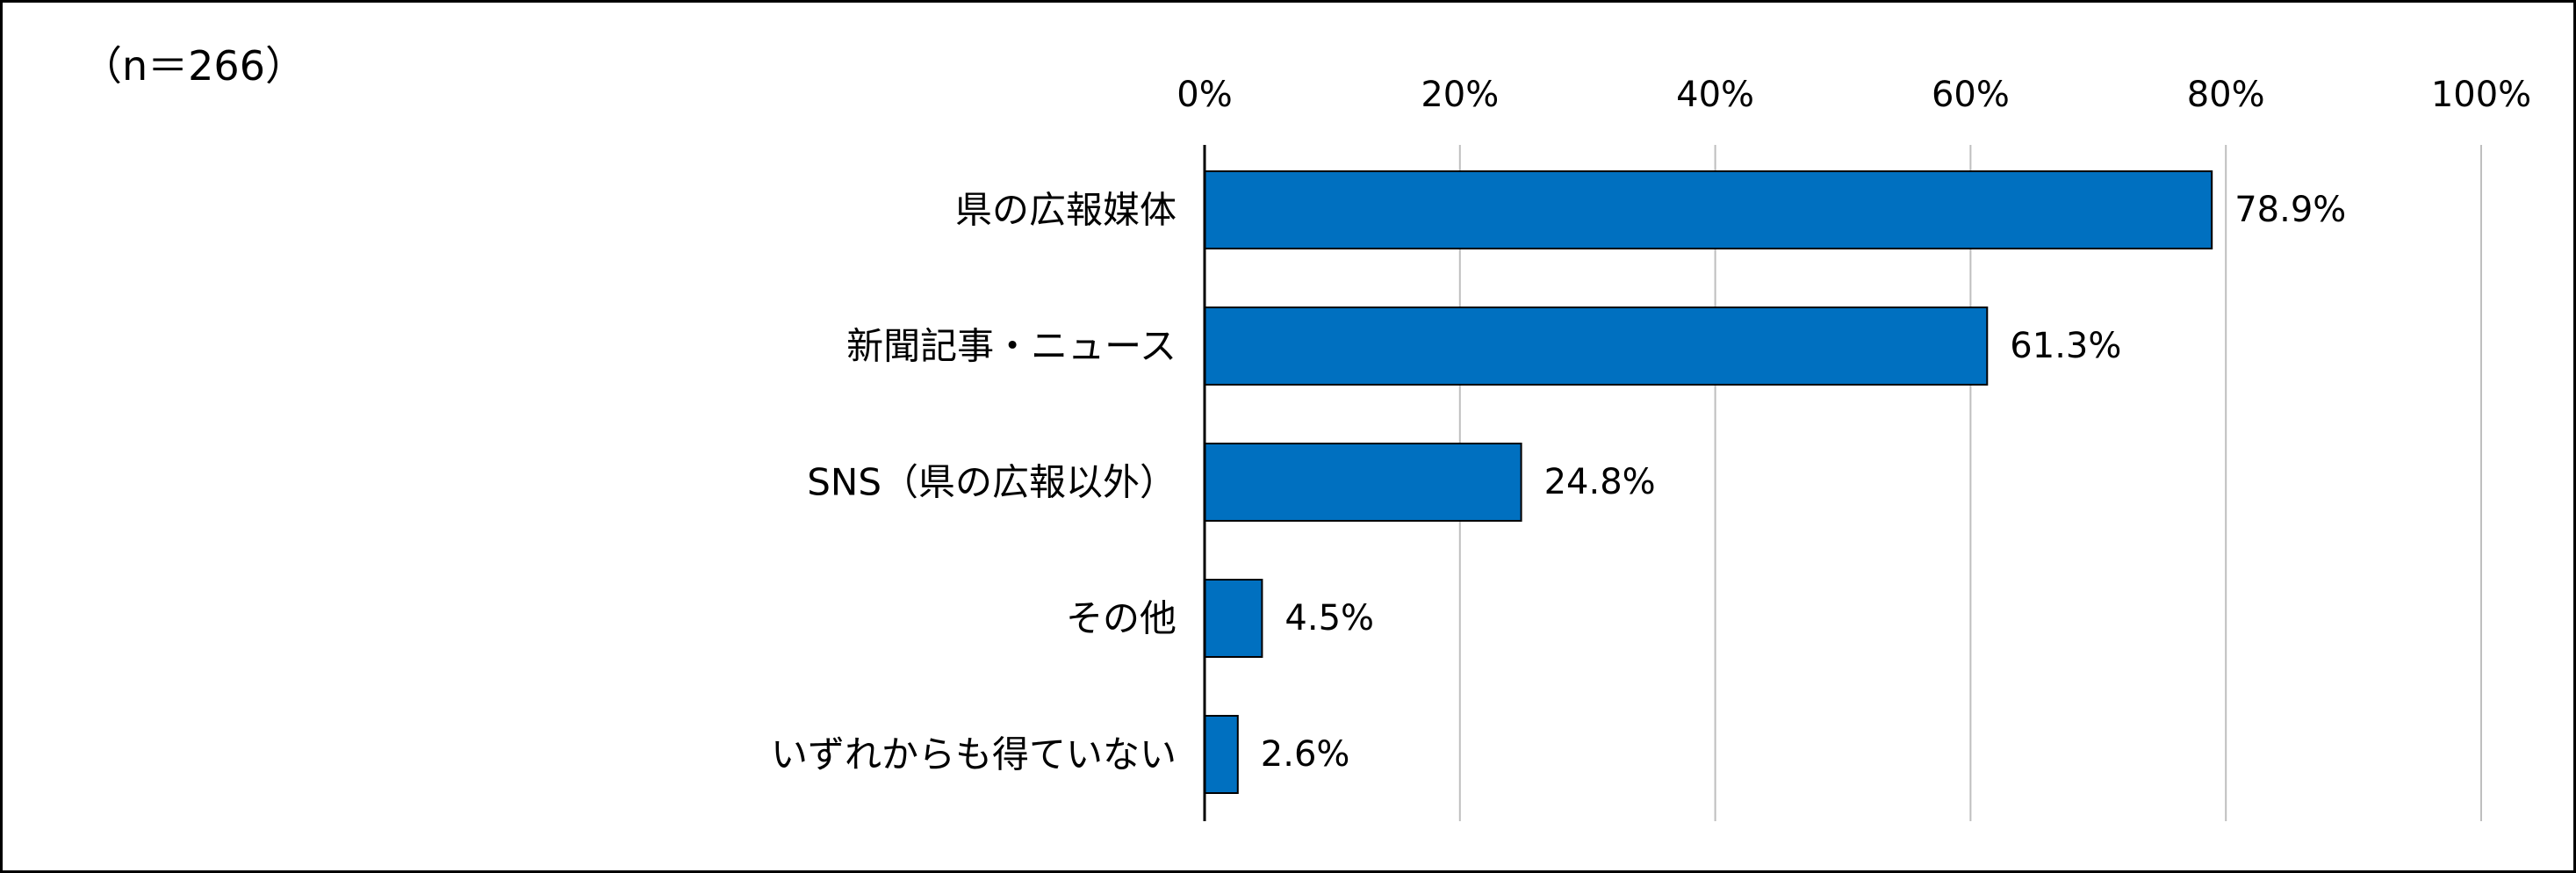 This screenshot has height=873, width=2576. Describe the element at coordinates (1715, 95) in the screenshot. I see `x-tick-label: 40%` at that location.